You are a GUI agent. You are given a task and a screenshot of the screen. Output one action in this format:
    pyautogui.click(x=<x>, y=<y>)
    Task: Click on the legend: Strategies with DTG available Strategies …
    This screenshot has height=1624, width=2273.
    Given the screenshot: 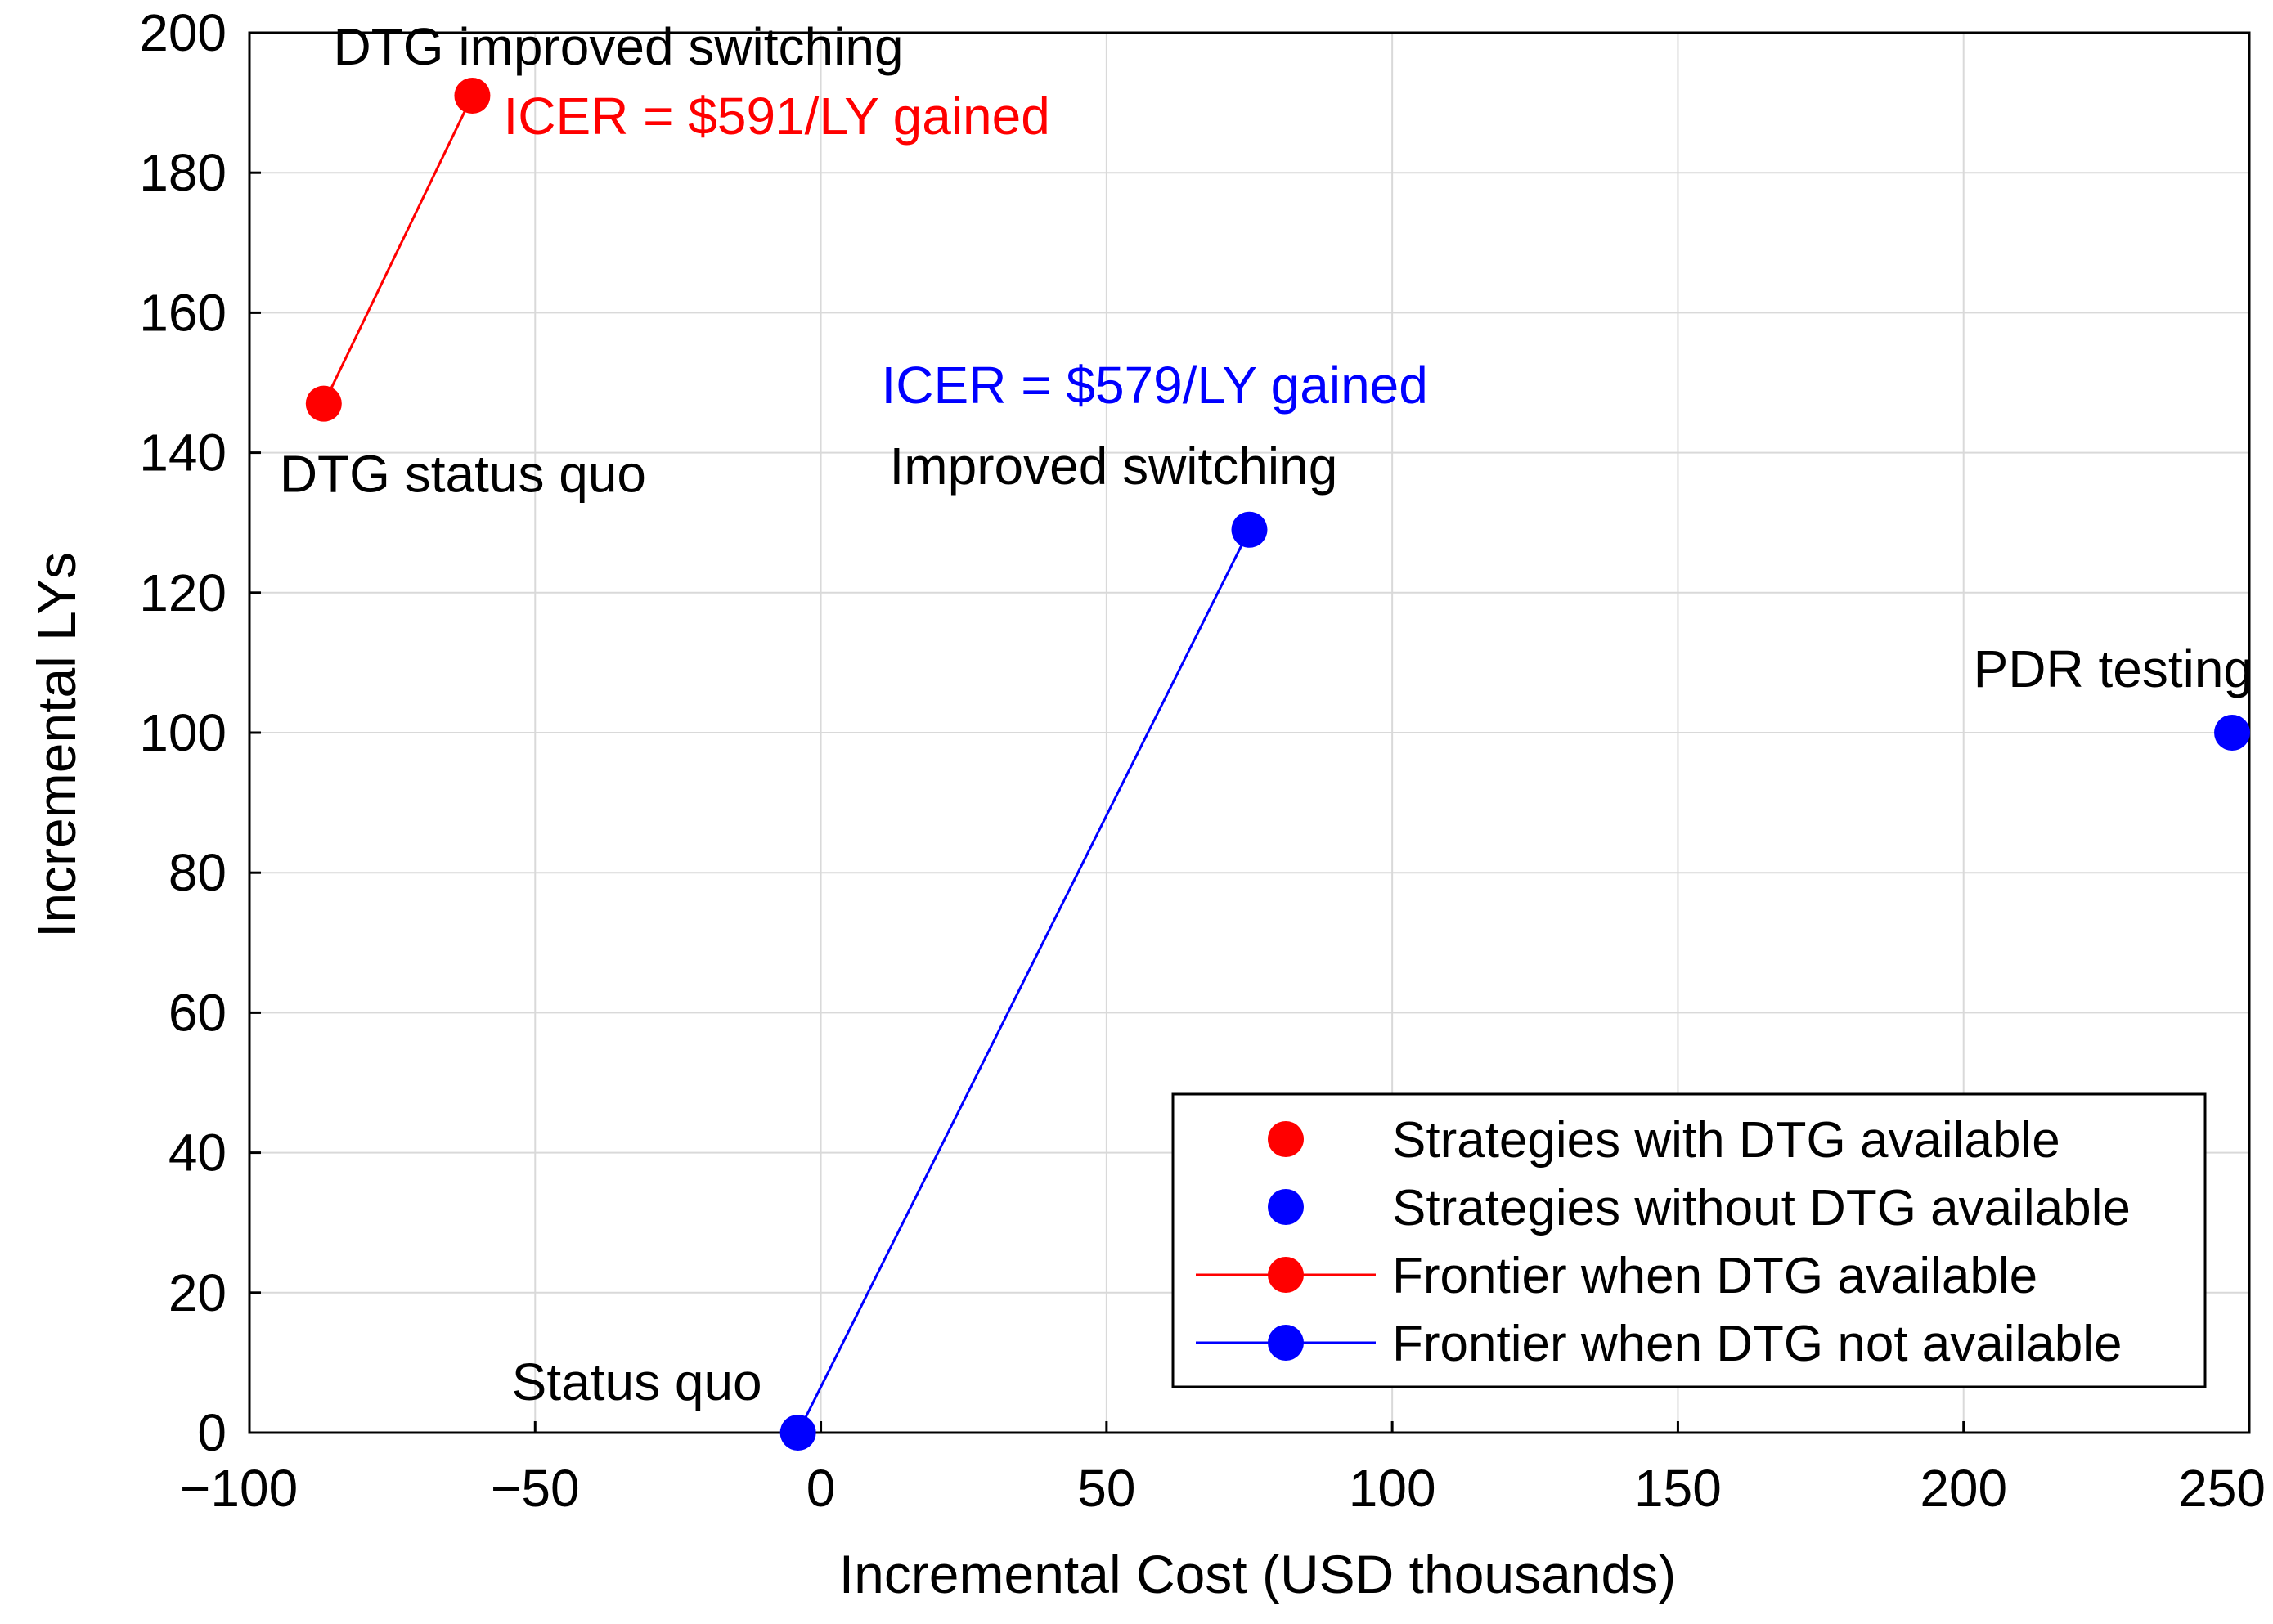 What is the action you would take?
    pyautogui.click(x=1689, y=1240)
    